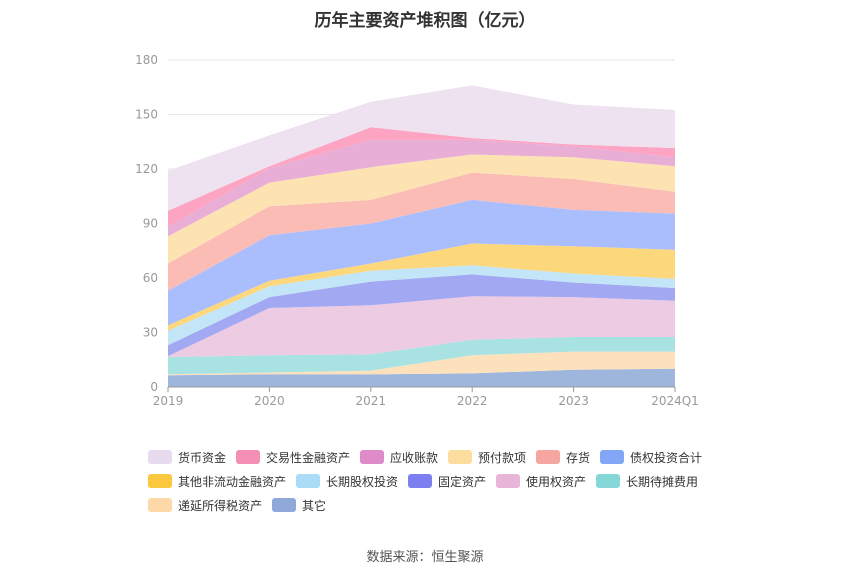 The image size is (850, 575). I want to click on legend-label: 应收账款, so click(414, 457).